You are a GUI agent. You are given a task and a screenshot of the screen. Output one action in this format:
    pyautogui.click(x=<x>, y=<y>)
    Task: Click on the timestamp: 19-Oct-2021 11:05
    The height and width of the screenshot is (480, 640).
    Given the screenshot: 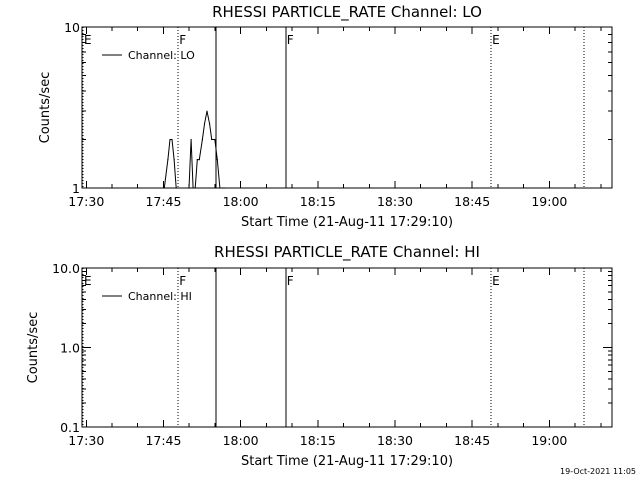 What is the action you would take?
    pyautogui.click(x=598, y=471)
    